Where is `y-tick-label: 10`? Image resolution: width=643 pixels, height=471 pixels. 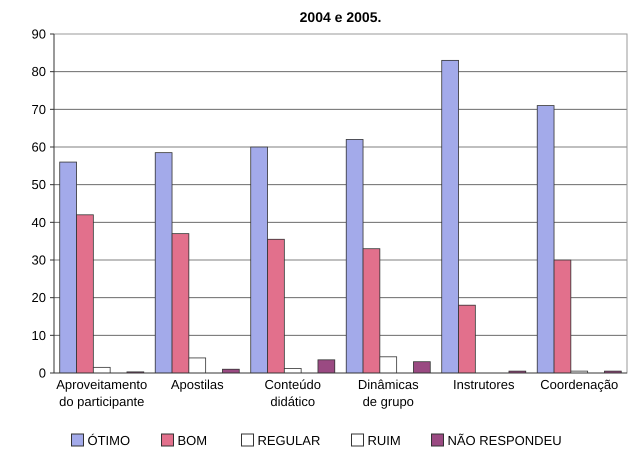
y-tick-label: 10 is located at coordinates (39, 335).